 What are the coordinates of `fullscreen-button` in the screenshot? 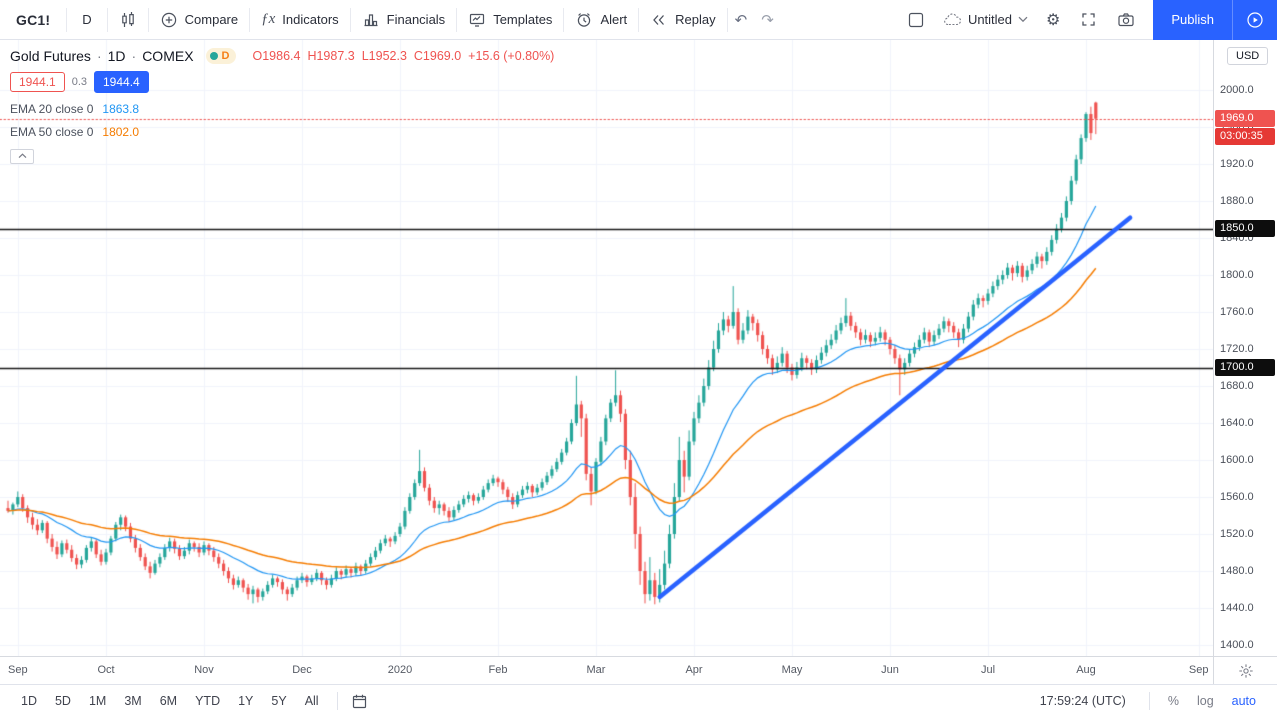 It's located at (1088, 20).